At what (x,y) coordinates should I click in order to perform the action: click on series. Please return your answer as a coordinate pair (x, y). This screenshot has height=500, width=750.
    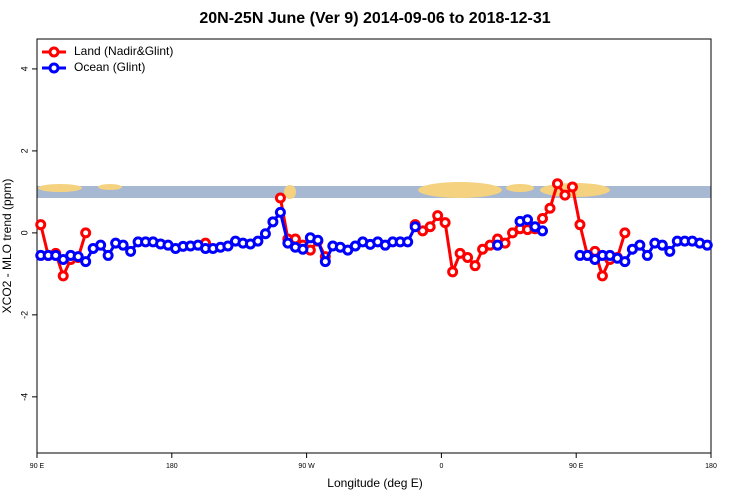
    Looking at the image, I should click on (374, 237).